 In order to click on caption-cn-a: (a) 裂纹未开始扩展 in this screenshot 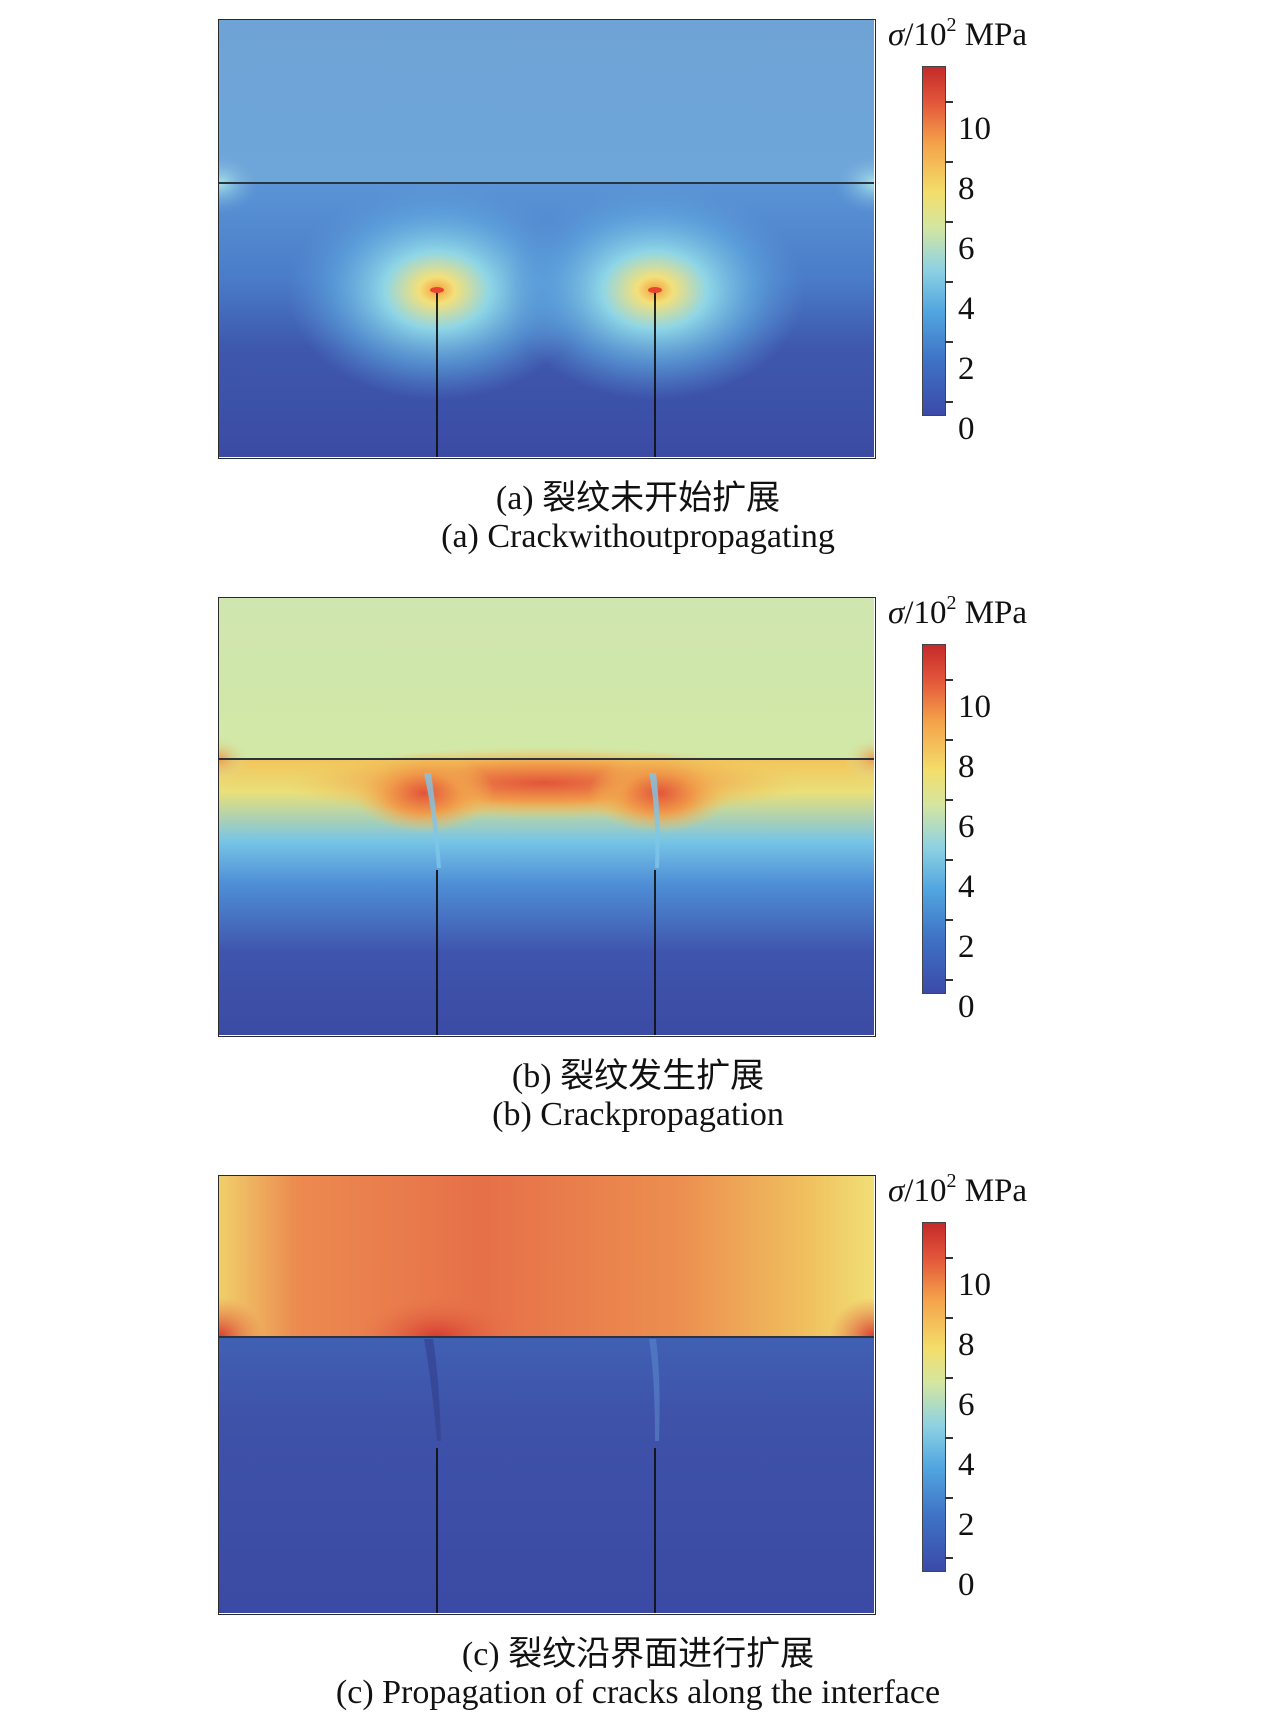, I will do `click(638, 498)`.